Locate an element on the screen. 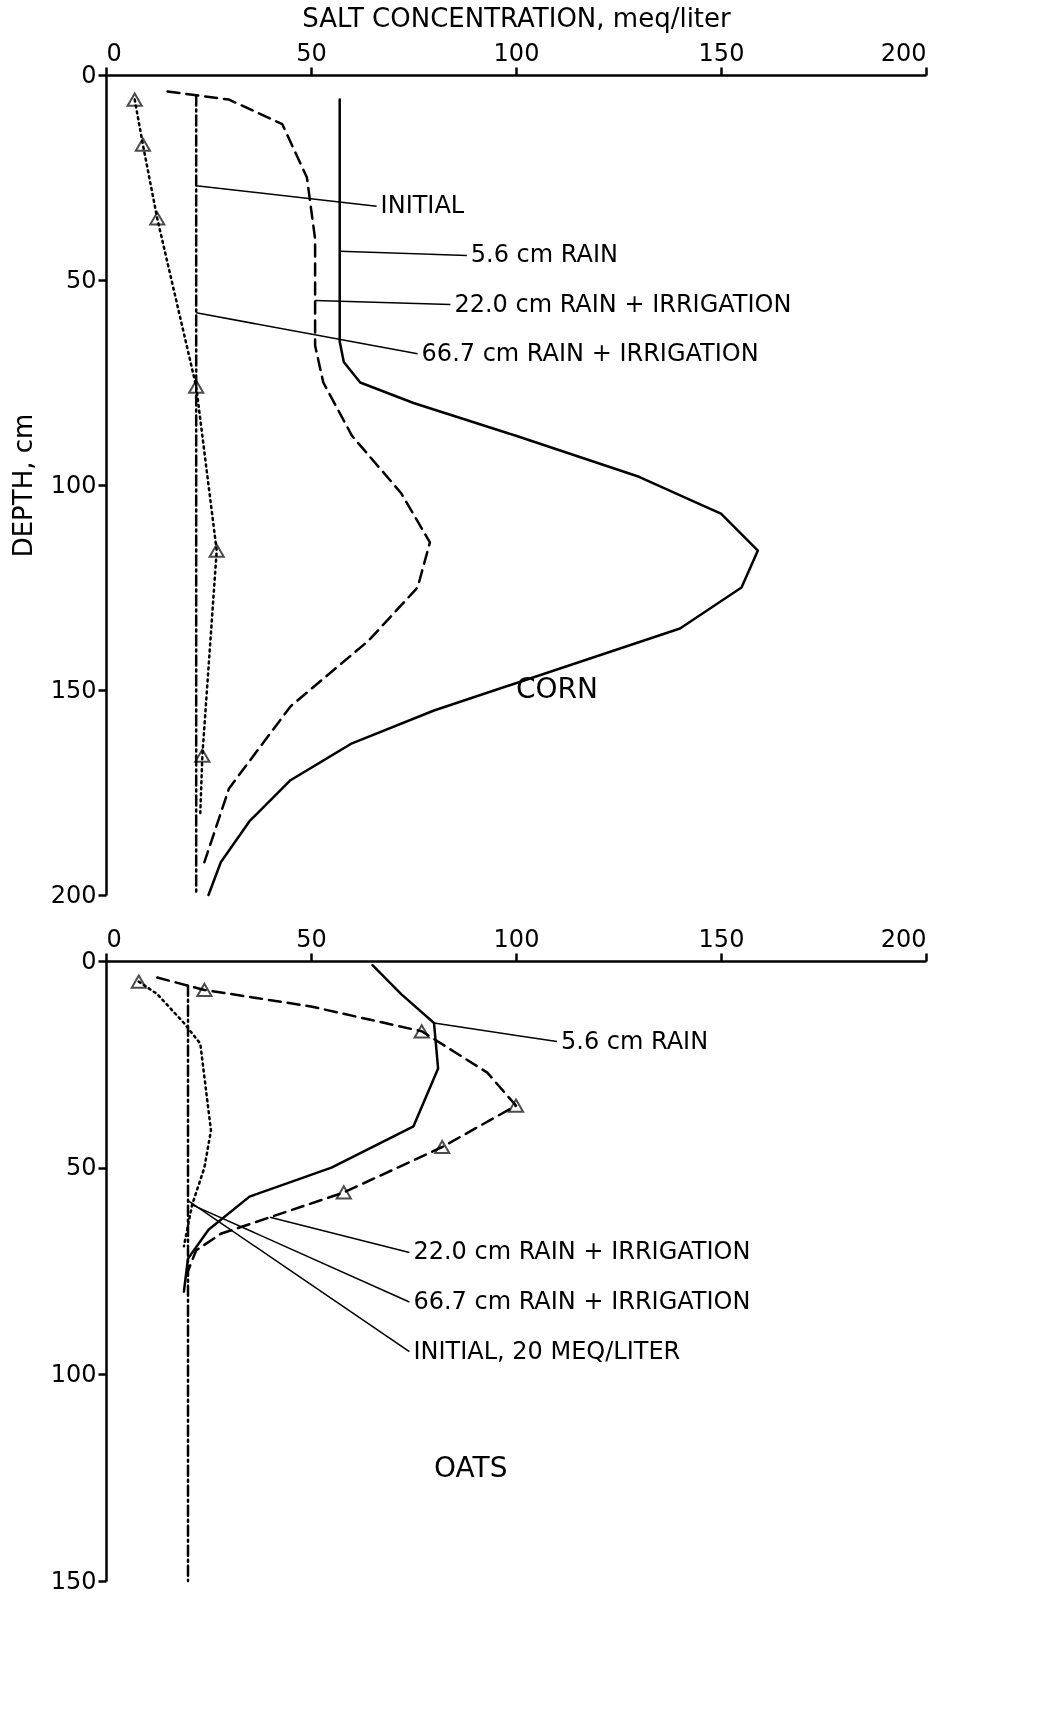 This screenshot has width=1048, height=1717. x-axis-title: SALT CONCENTRATION, meq/liter is located at coordinates (517, 17).